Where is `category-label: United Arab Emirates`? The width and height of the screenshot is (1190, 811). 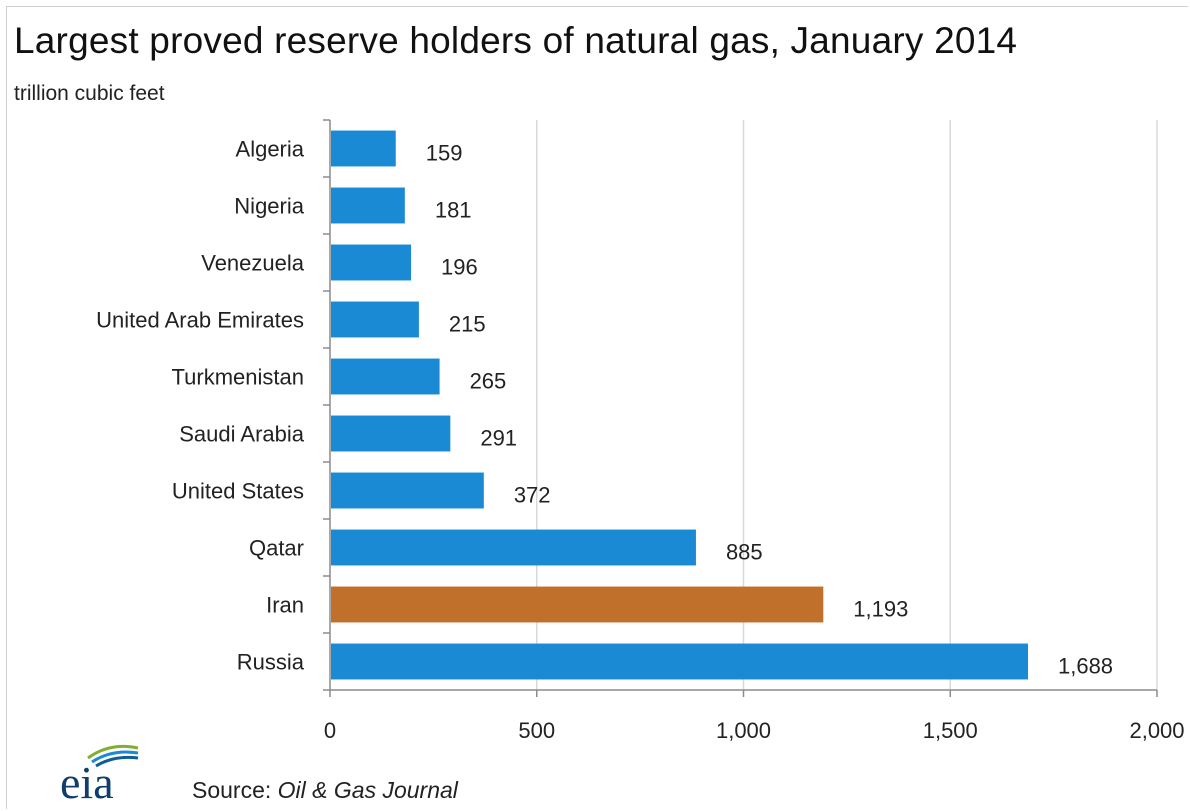
category-label: United Arab Emirates is located at coordinates (200, 320).